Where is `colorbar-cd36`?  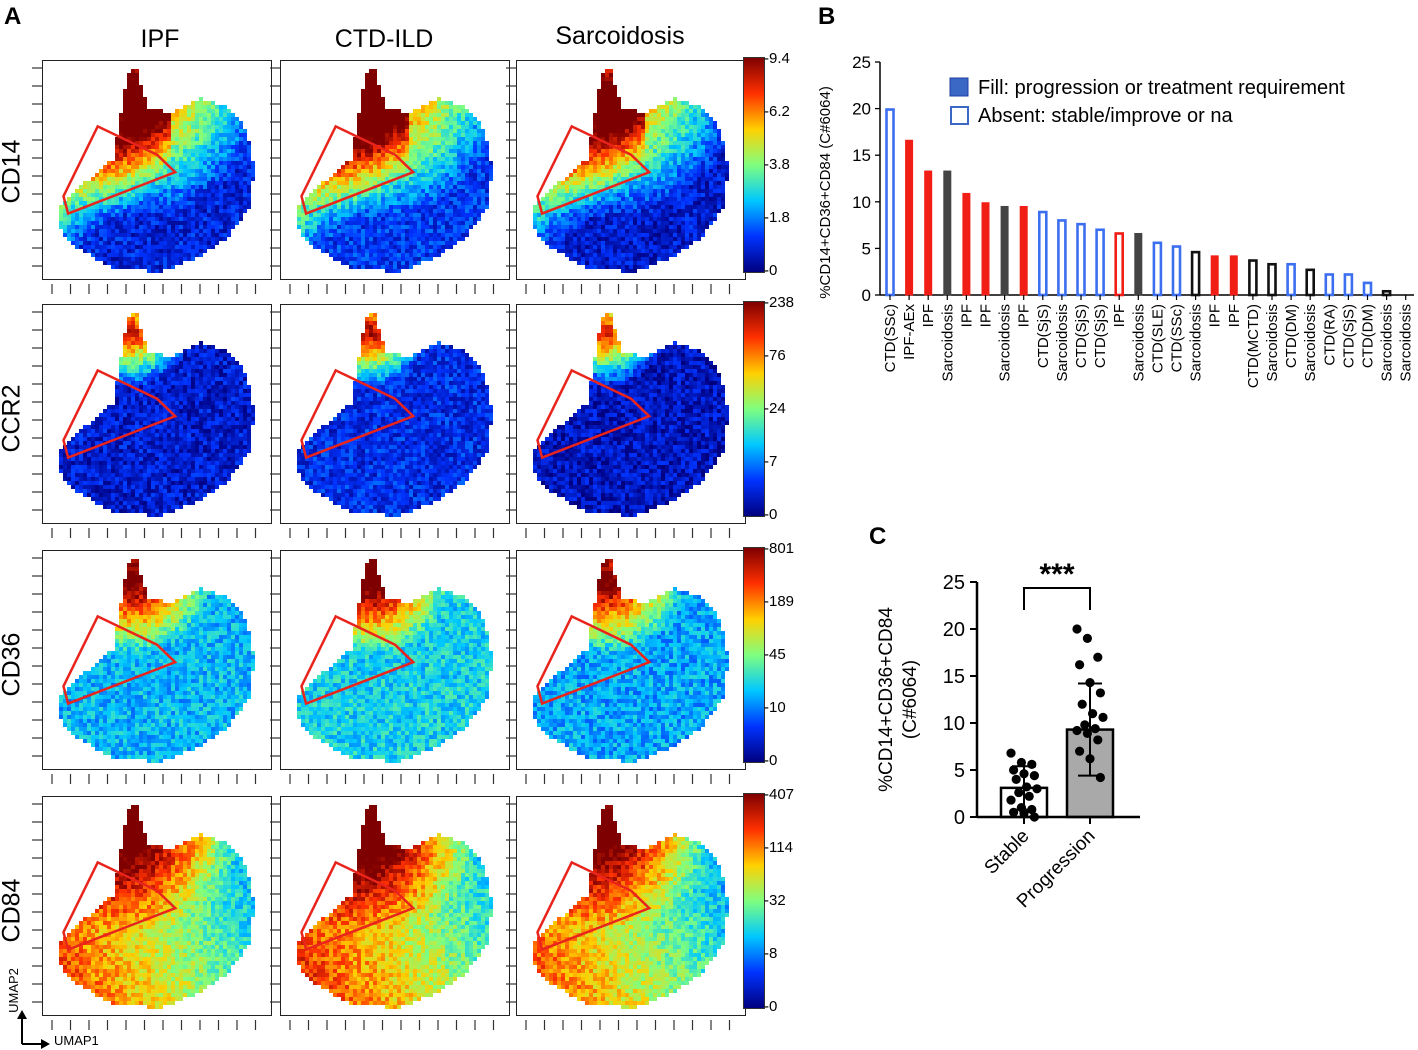
colorbar-cd36 is located at coordinates (754, 655).